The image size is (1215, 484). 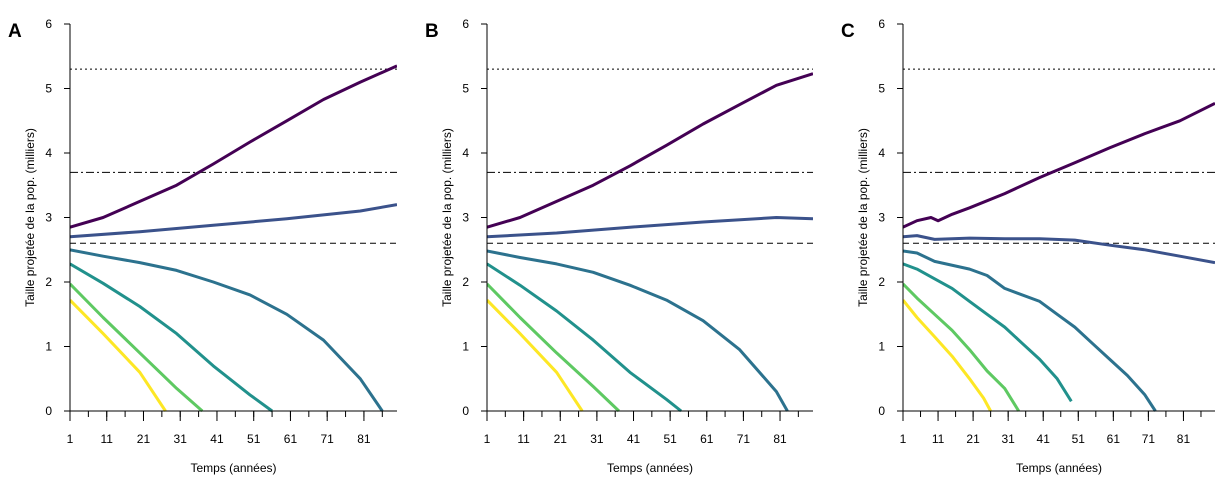 I want to click on panel-letter: B, so click(x=432, y=31).